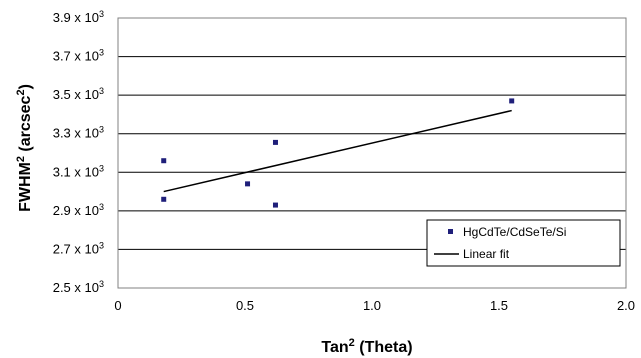 Image resolution: width=641 pixels, height=358 pixels. What do you see at coordinates (78, 133) in the screenshot?
I see `y-tick-label-4: 3.3 x 10³` at bounding box center [78, 133].